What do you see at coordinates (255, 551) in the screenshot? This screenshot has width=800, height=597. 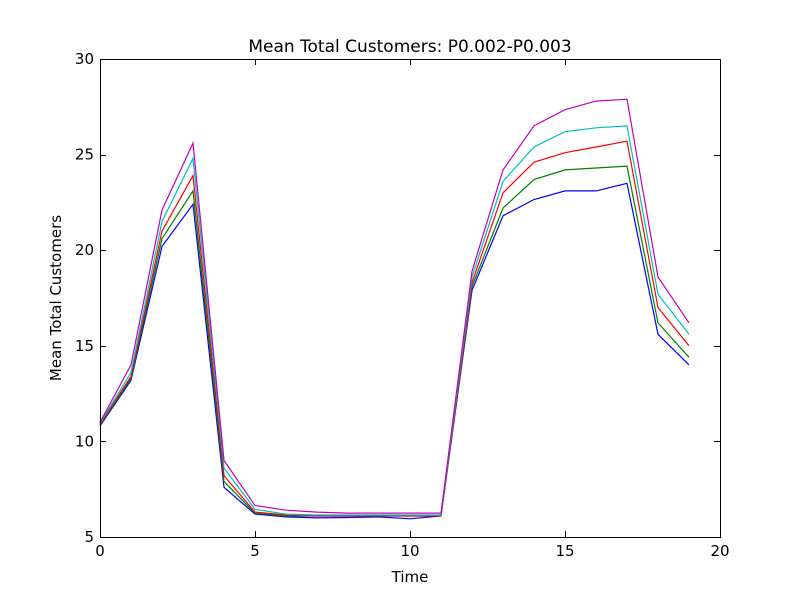 I see `x-tick-label: 5` at bounding box center [255, 551].